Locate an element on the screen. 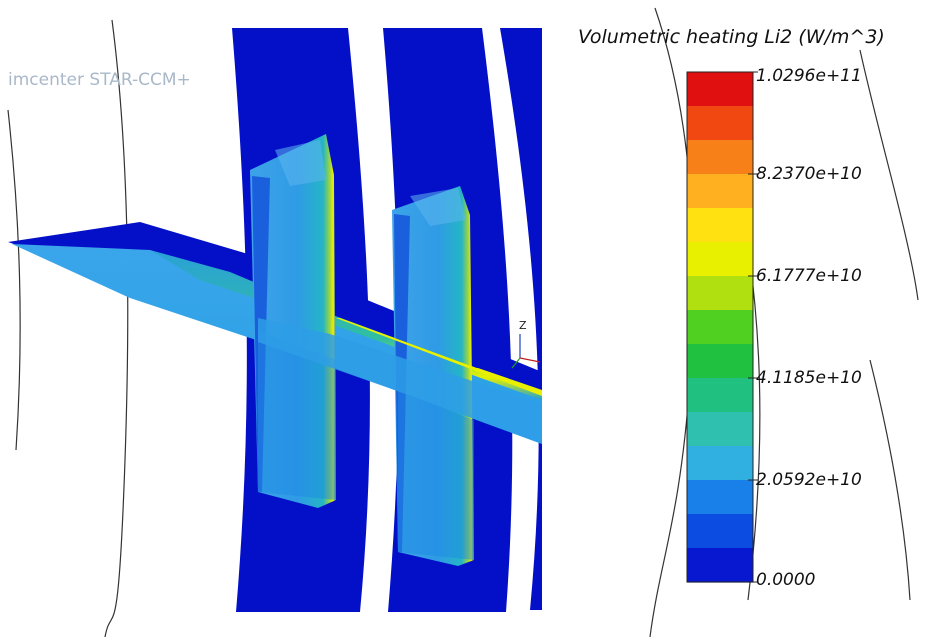  colorbar-tick-label: 1.0296e+11 is located at coordinates (809, 76).